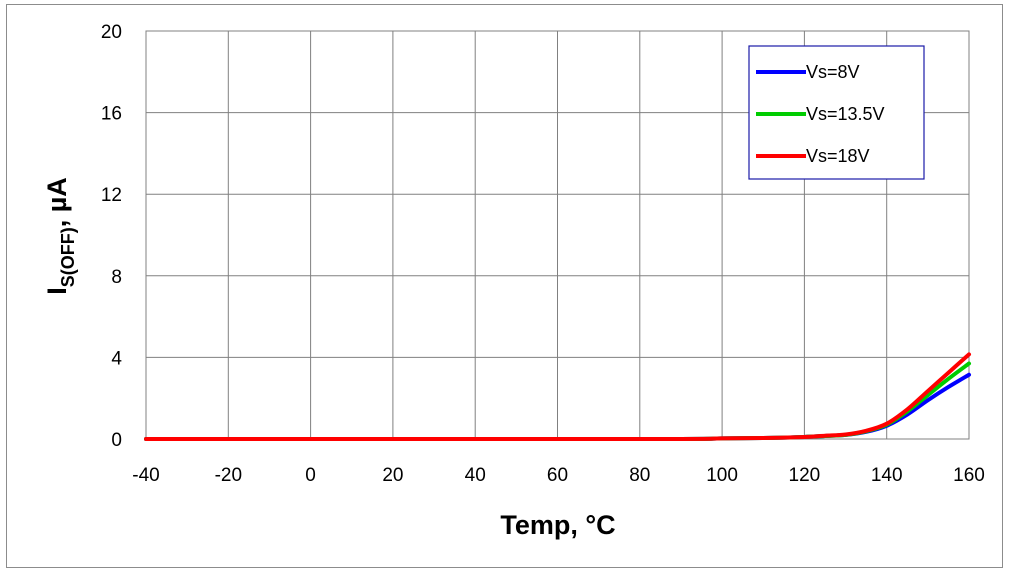 This screenshot has width=1011, height=576. I want to click on y-tick-labels: 0 4 8 12 16 20, so click(112, 236).